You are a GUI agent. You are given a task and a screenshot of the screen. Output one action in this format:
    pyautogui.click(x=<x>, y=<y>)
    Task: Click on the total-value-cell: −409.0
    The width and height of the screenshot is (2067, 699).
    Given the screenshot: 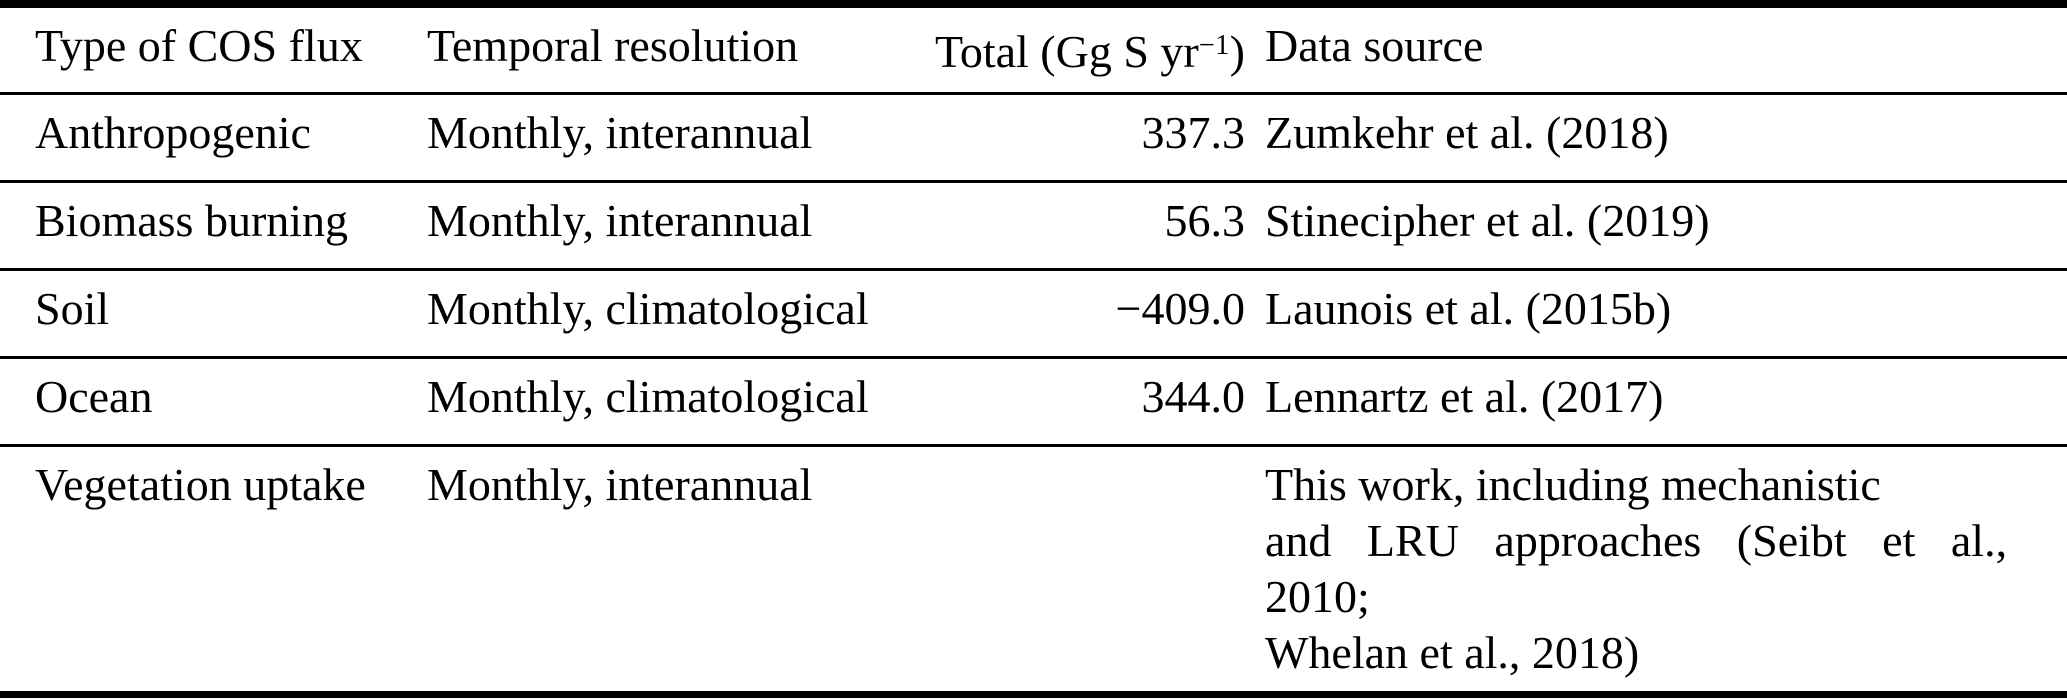 What is the action you would take?
    pyautogui.click(x=1180, y=308)
    